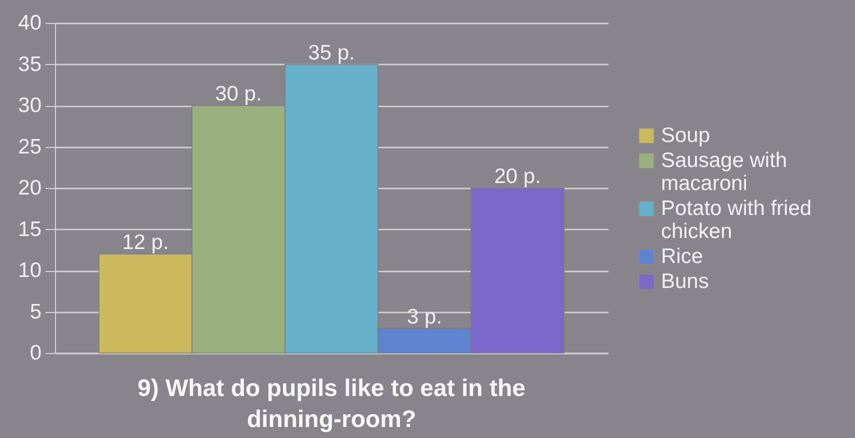 The height and width of the screenshot is (438, 855). I want to click on data-label: 20 p., so click(517, 176).